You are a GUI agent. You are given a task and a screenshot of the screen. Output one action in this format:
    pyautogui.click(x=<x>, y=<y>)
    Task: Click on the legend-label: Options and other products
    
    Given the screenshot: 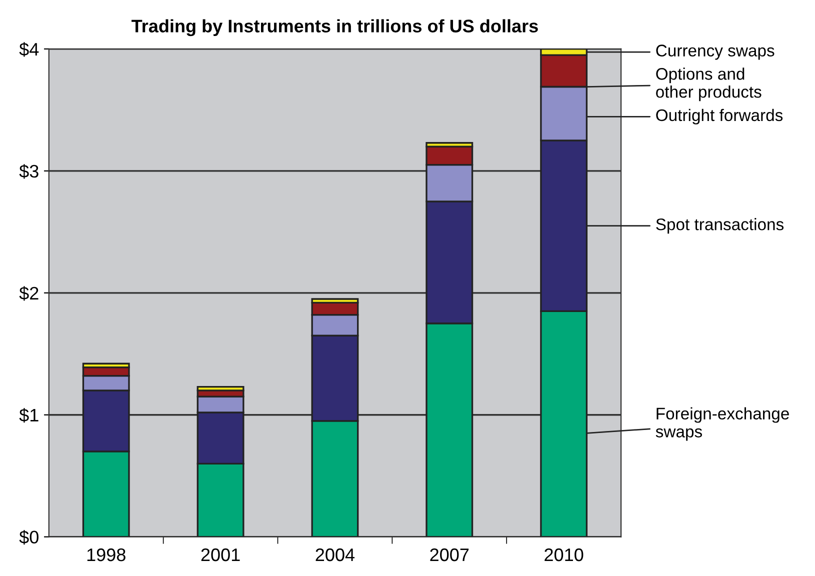 What is the action you would take?
    pyautogui.click(x=709, y=85)
    